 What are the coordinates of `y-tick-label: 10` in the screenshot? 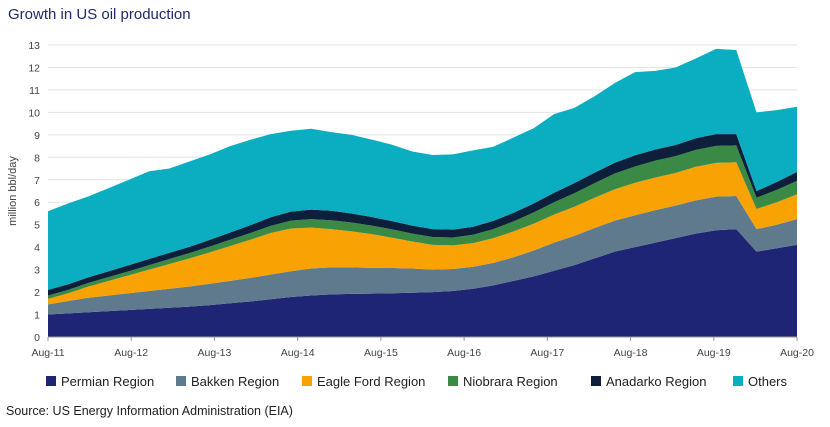 It's located at (34, 113).